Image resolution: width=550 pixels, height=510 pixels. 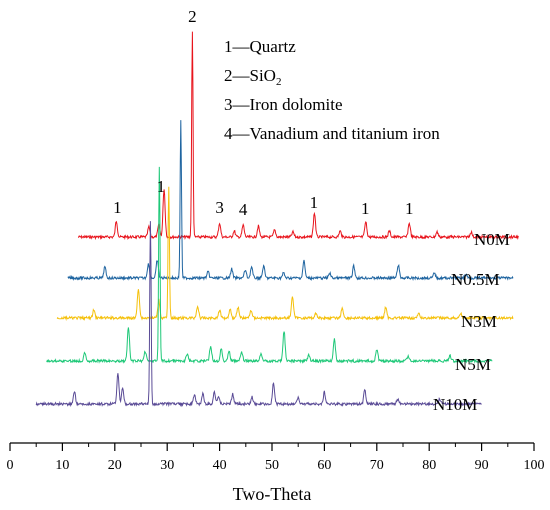 I want to click on legend-entry-quartz: 1—Quartz, so click(x=260, y=46).